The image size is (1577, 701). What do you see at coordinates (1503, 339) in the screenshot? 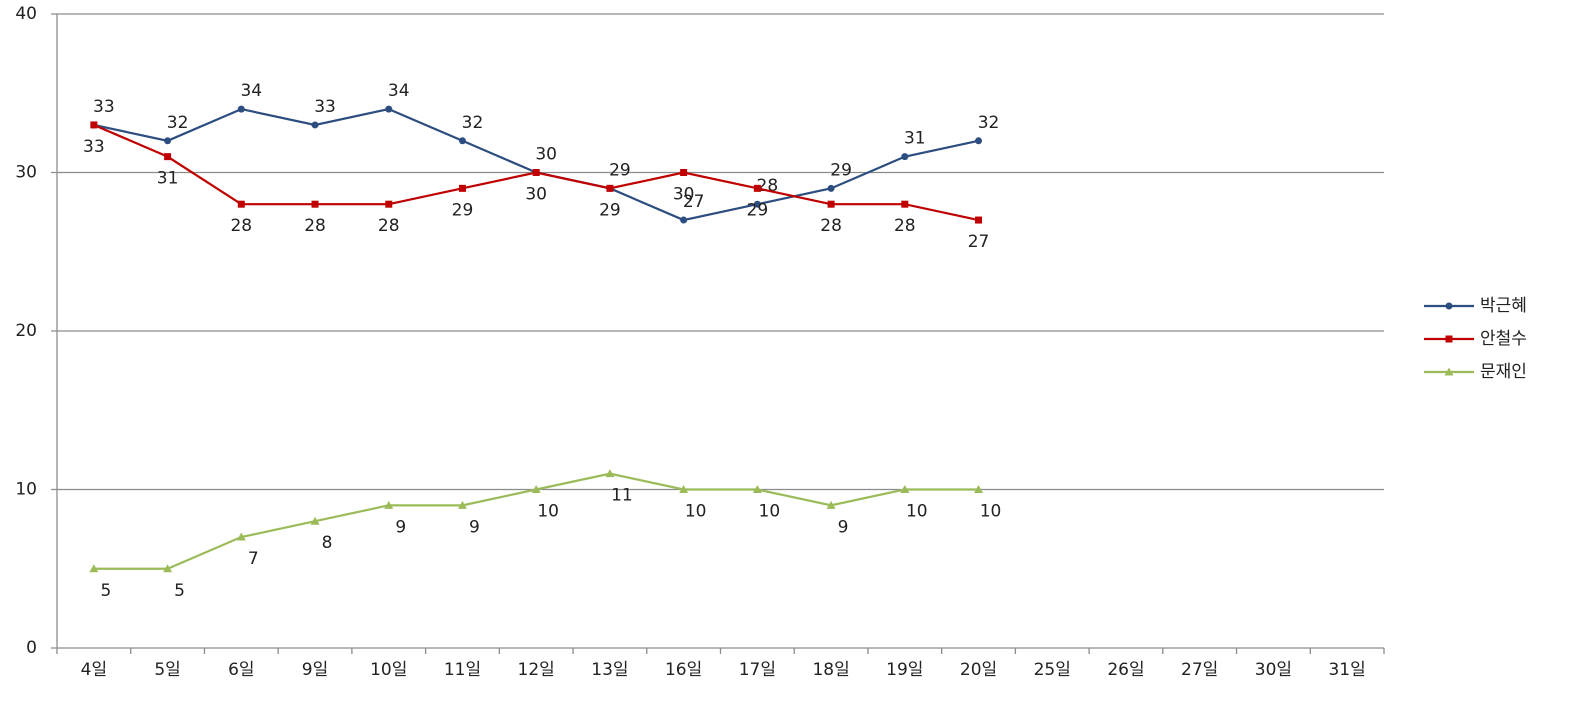
I see `legend-label: 안철수` at bounding box center [1503, 339].